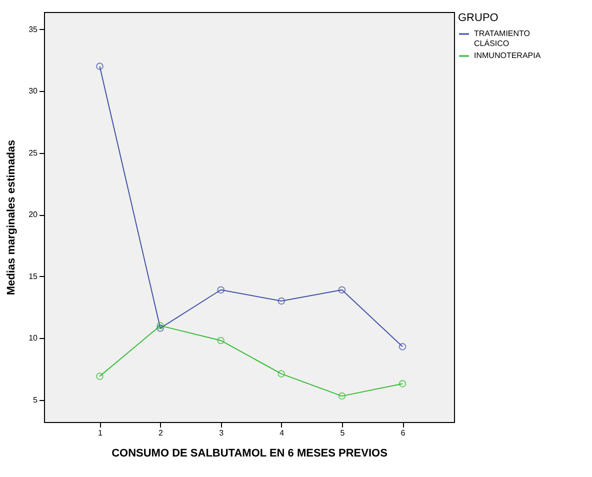  I want to click on y-tick-label: 5, so click(35, 399).